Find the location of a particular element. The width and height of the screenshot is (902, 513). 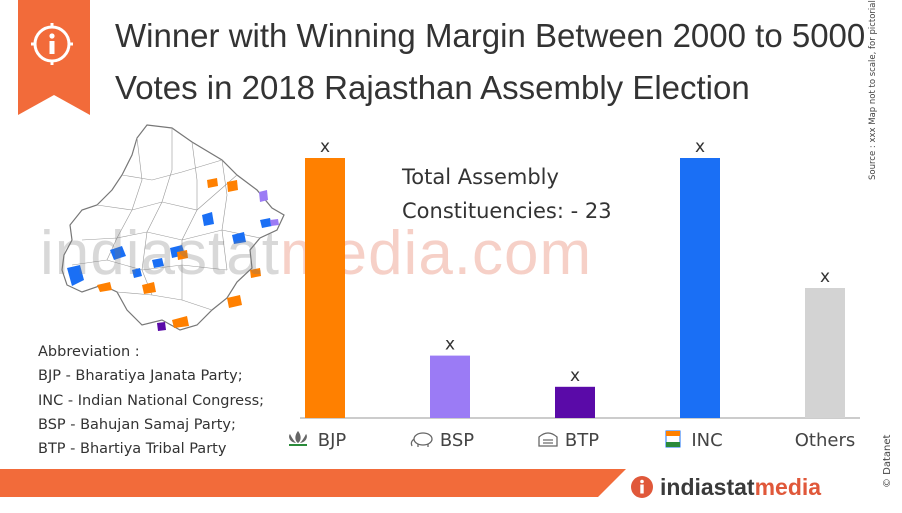

header-badge-notch is located at coordinates (54, 105).